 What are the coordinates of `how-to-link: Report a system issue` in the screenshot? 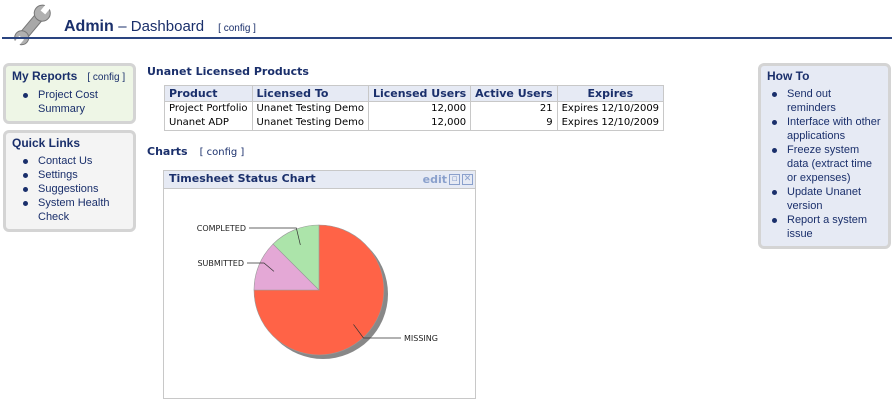 It's located at (826, 227).